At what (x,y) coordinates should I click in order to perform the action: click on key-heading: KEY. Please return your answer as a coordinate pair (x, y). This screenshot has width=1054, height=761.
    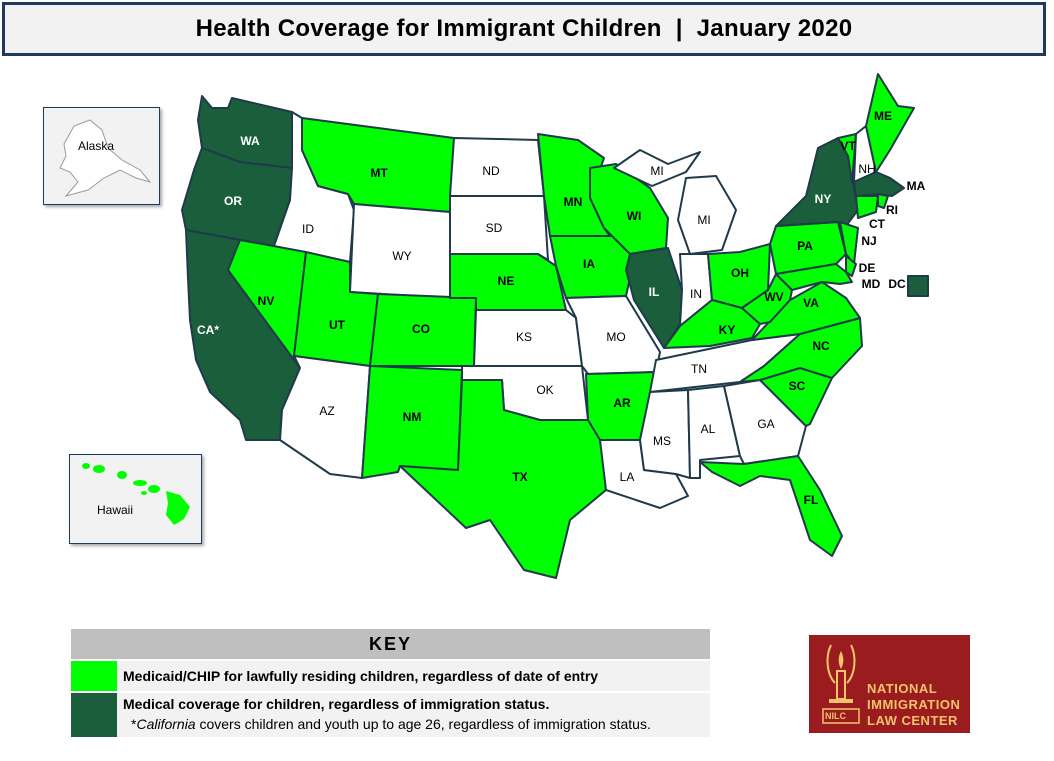
    Looking at the image, I should click on (390, 644).